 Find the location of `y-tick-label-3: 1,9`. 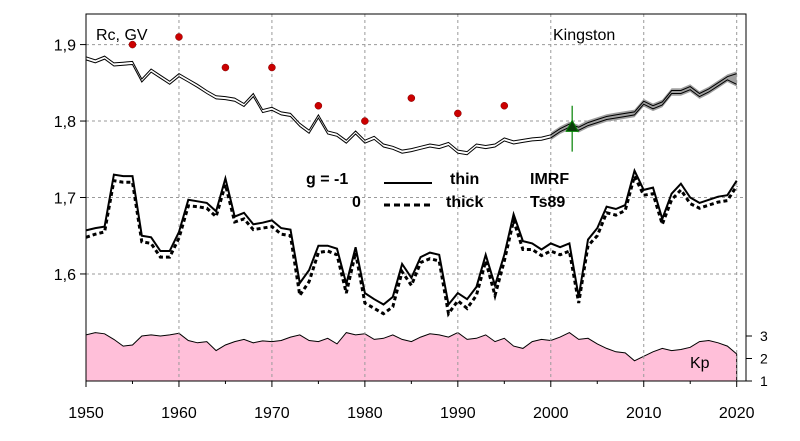

y-tick-label-3: 1,9 is located at coordinates (65, 46).